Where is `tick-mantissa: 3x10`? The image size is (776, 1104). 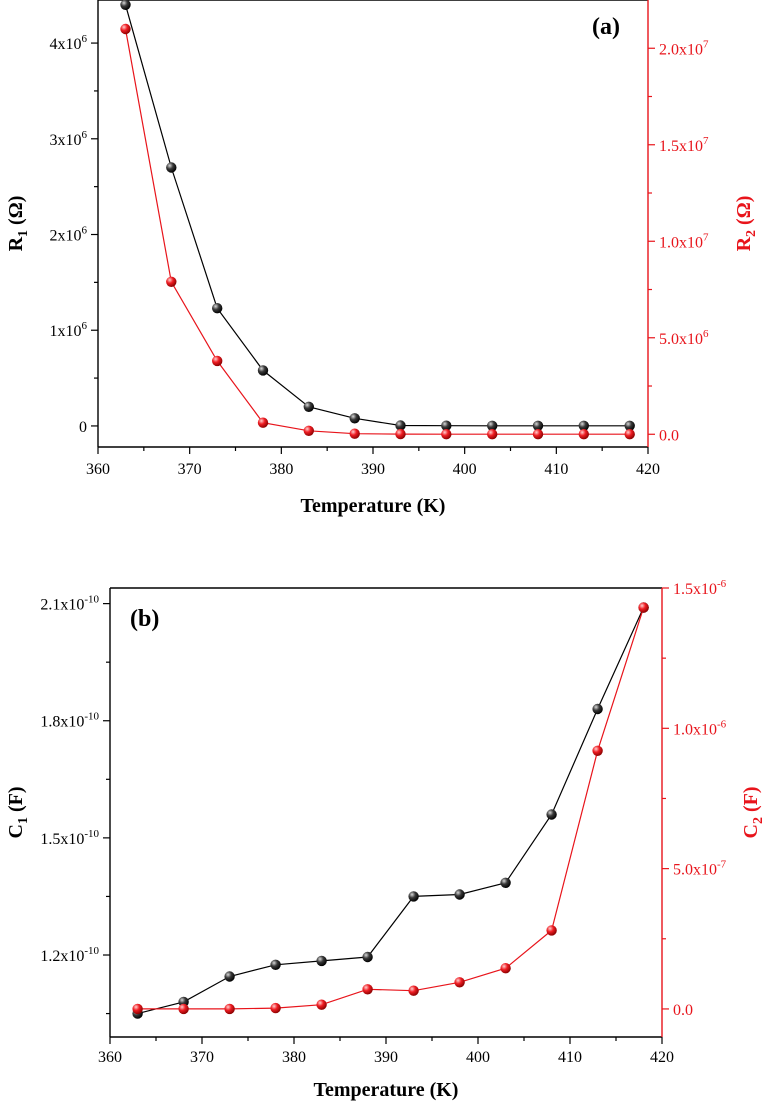 tick-mantissa: 3x10 is located at coordinates (66, 140).